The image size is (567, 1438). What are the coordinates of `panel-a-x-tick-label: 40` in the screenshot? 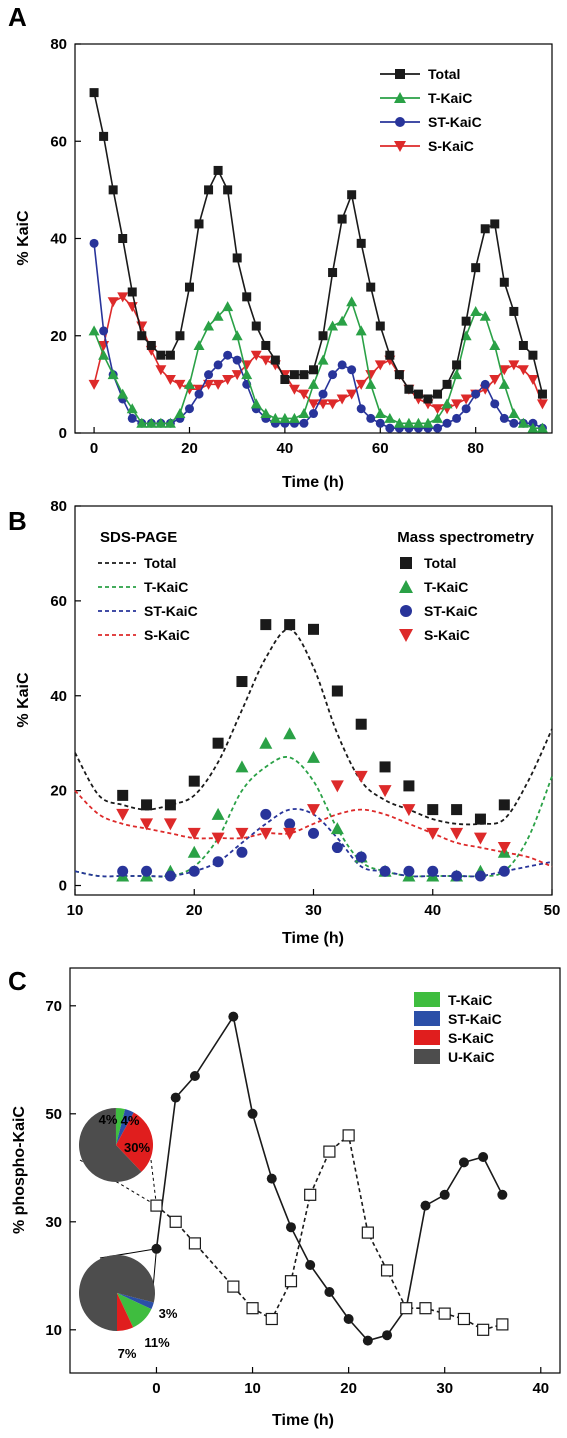 It's located at (285, 448).